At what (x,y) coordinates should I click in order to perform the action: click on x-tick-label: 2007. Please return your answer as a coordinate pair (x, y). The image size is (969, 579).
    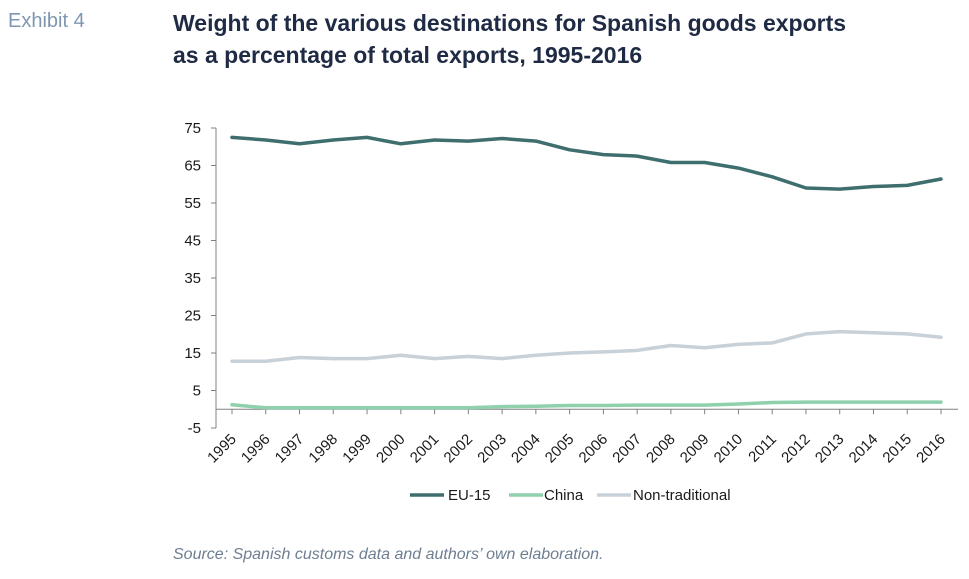
    Looking at the image, I should click on (627, 449).